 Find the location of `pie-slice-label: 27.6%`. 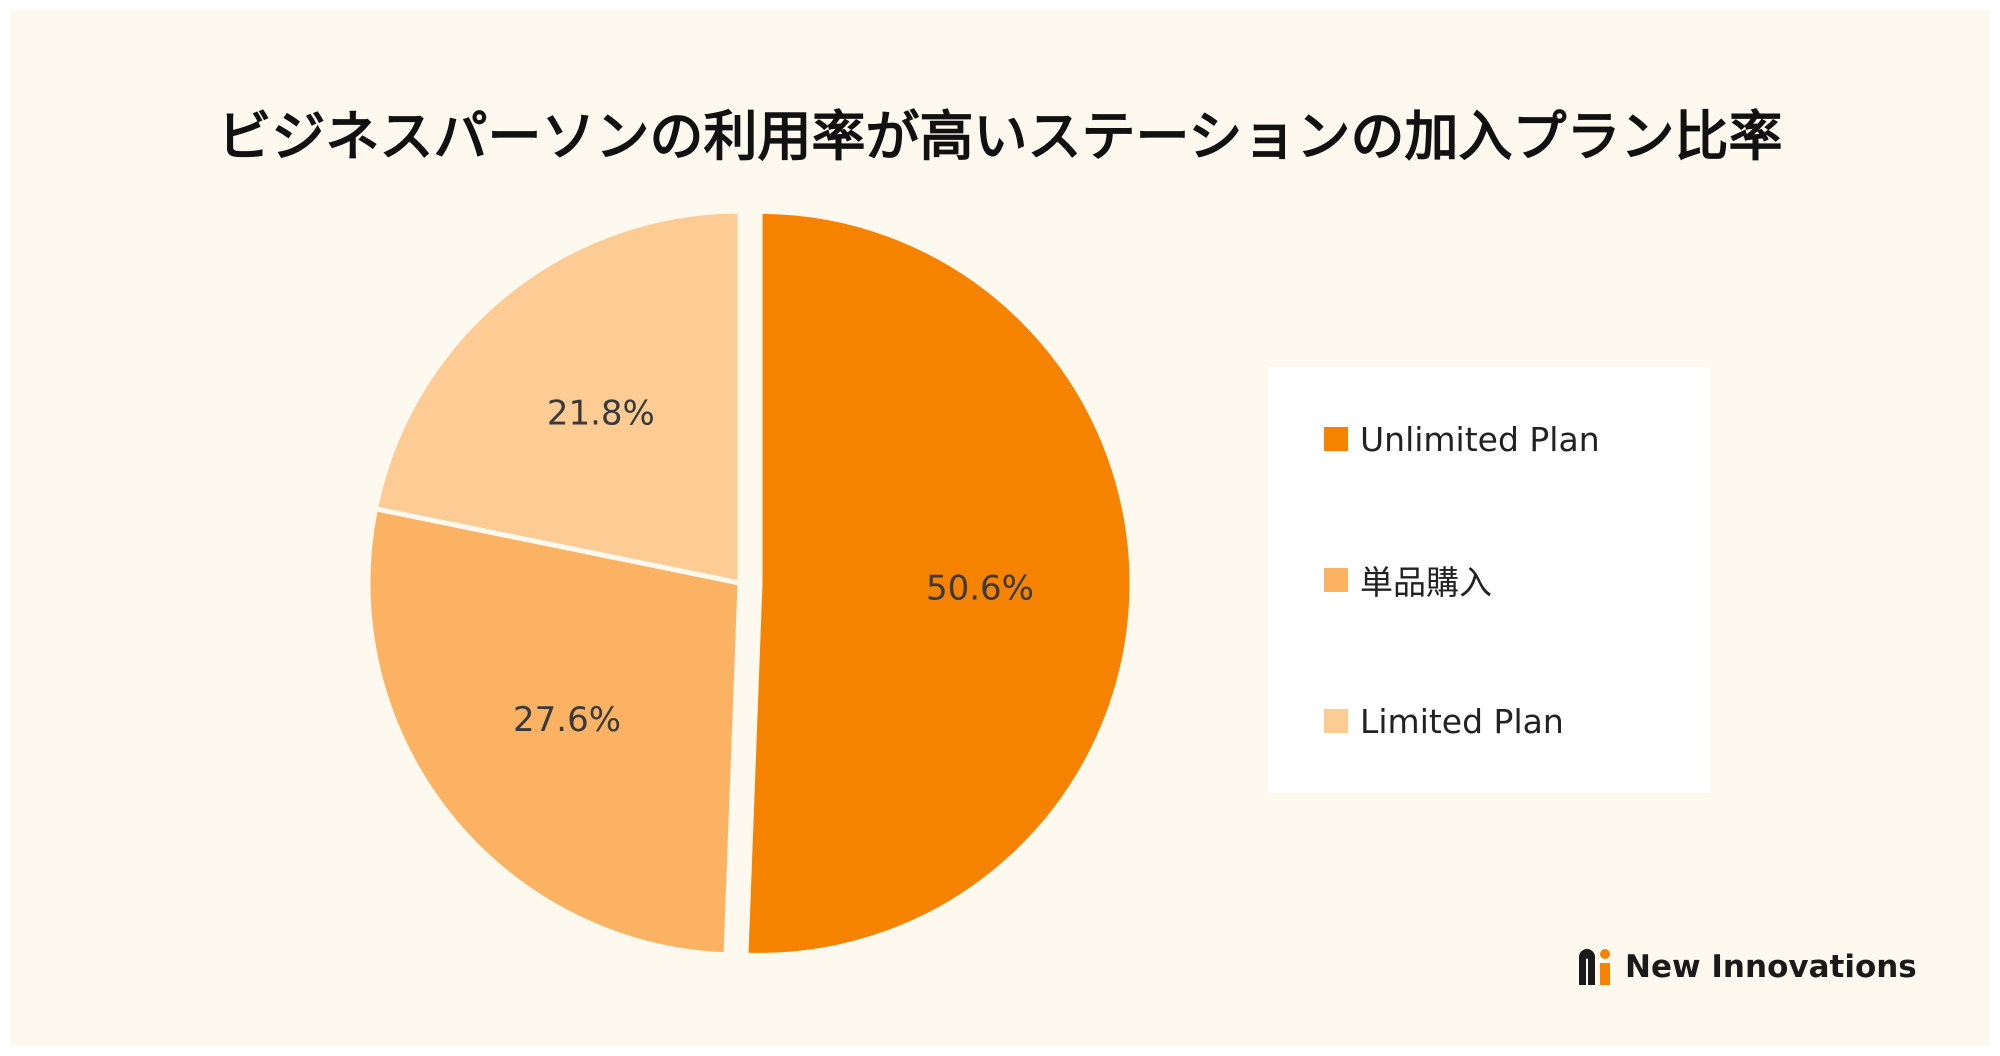

pie-slice-label: 27.6% is located at coordinates (567, 720).